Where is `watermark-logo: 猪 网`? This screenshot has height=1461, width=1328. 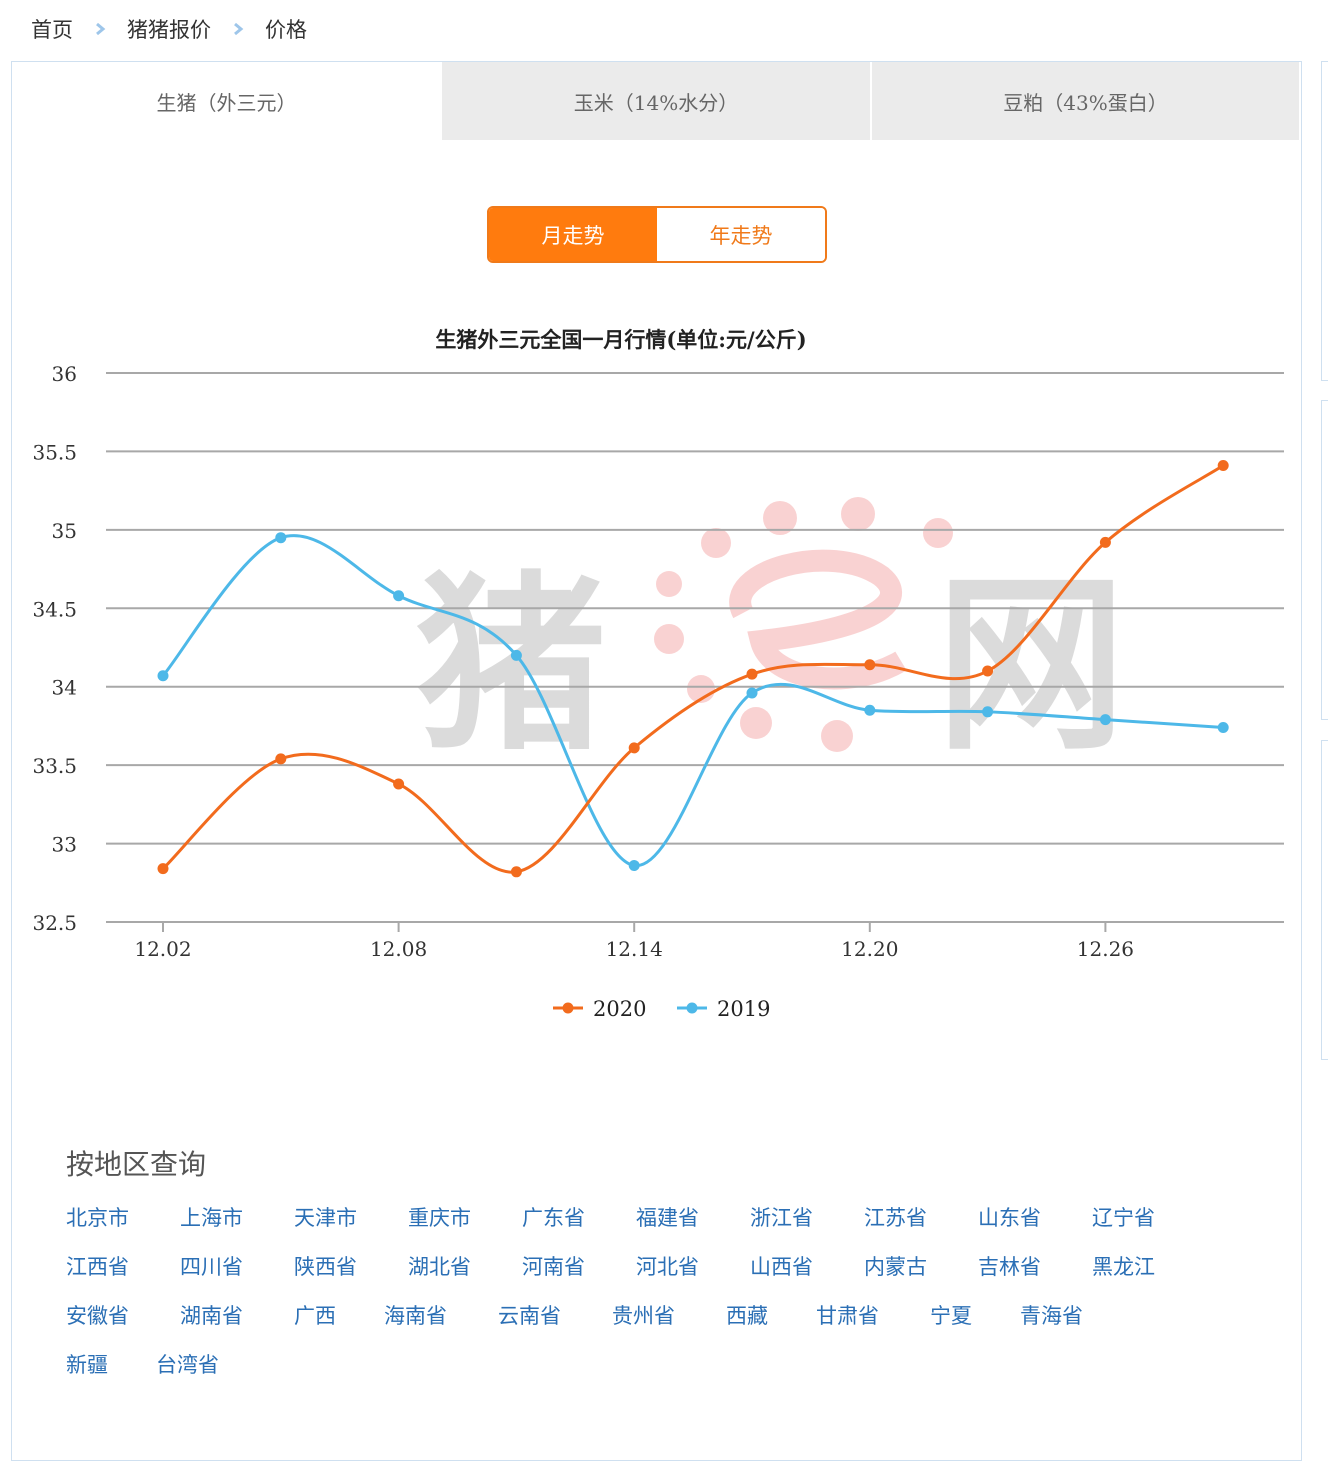 watermark-logo: 猪 网 is located at coordinates (771, 636).